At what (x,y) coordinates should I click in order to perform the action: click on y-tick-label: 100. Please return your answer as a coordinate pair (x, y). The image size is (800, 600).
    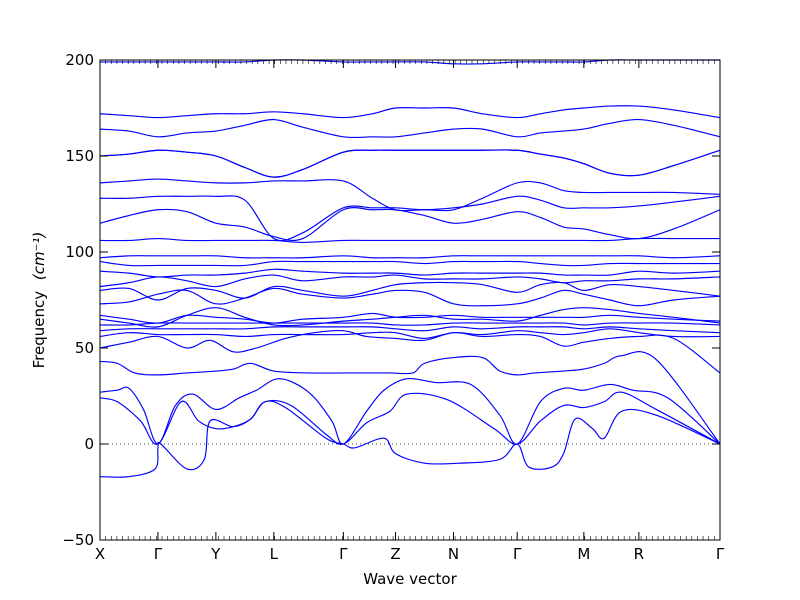
    Looking at the image, I should click on (79, 252).